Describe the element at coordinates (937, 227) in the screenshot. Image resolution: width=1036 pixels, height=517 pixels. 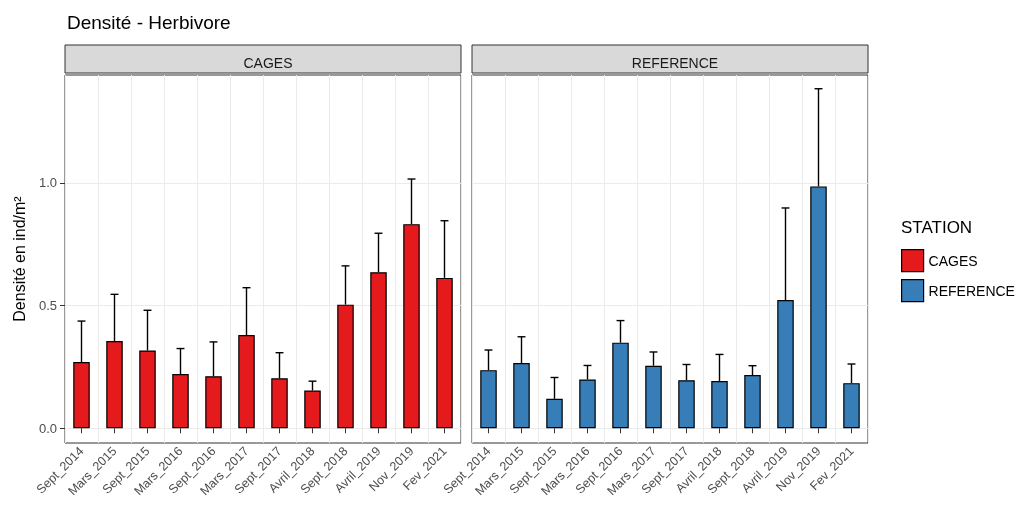
I see `legend-title: STATION` at that location.